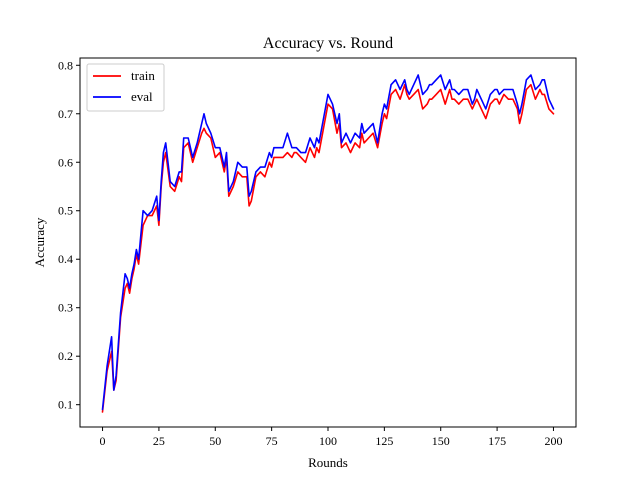 The image size is (640, 480). Describe the element at coordinates (65, 356) in the screenshot. I see `y-tick-label: 0.2` at that location.